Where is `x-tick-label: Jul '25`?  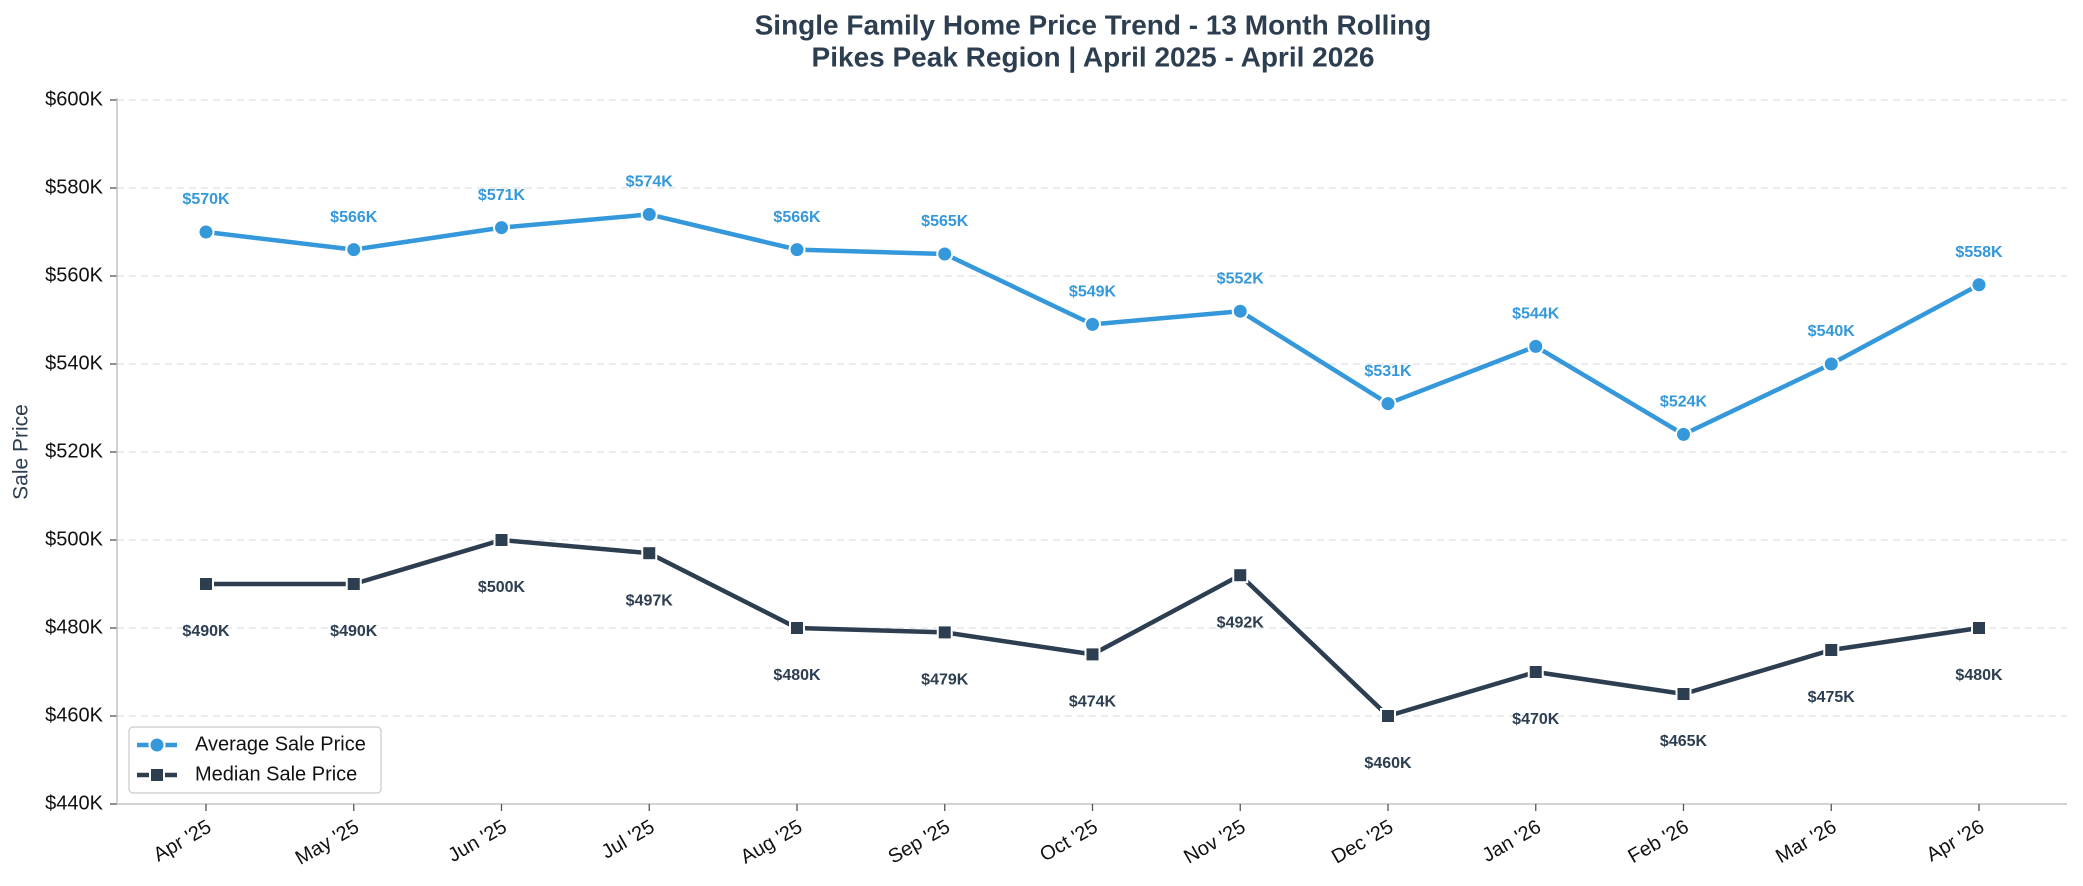 x-tick-label: Jul '25 is located at coordinates (628, 840).